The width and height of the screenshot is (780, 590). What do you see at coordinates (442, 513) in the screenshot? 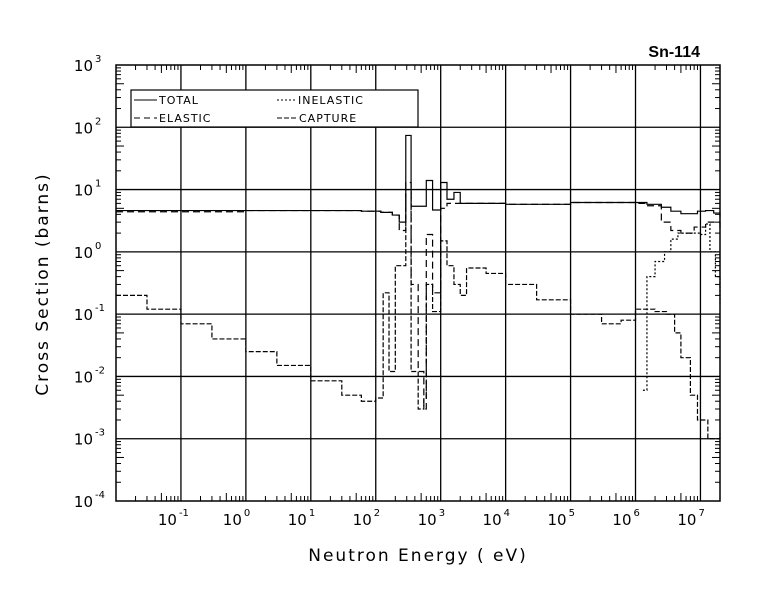
I see `x-tick-label-exponent: 3` at bounding box center [442, 513].